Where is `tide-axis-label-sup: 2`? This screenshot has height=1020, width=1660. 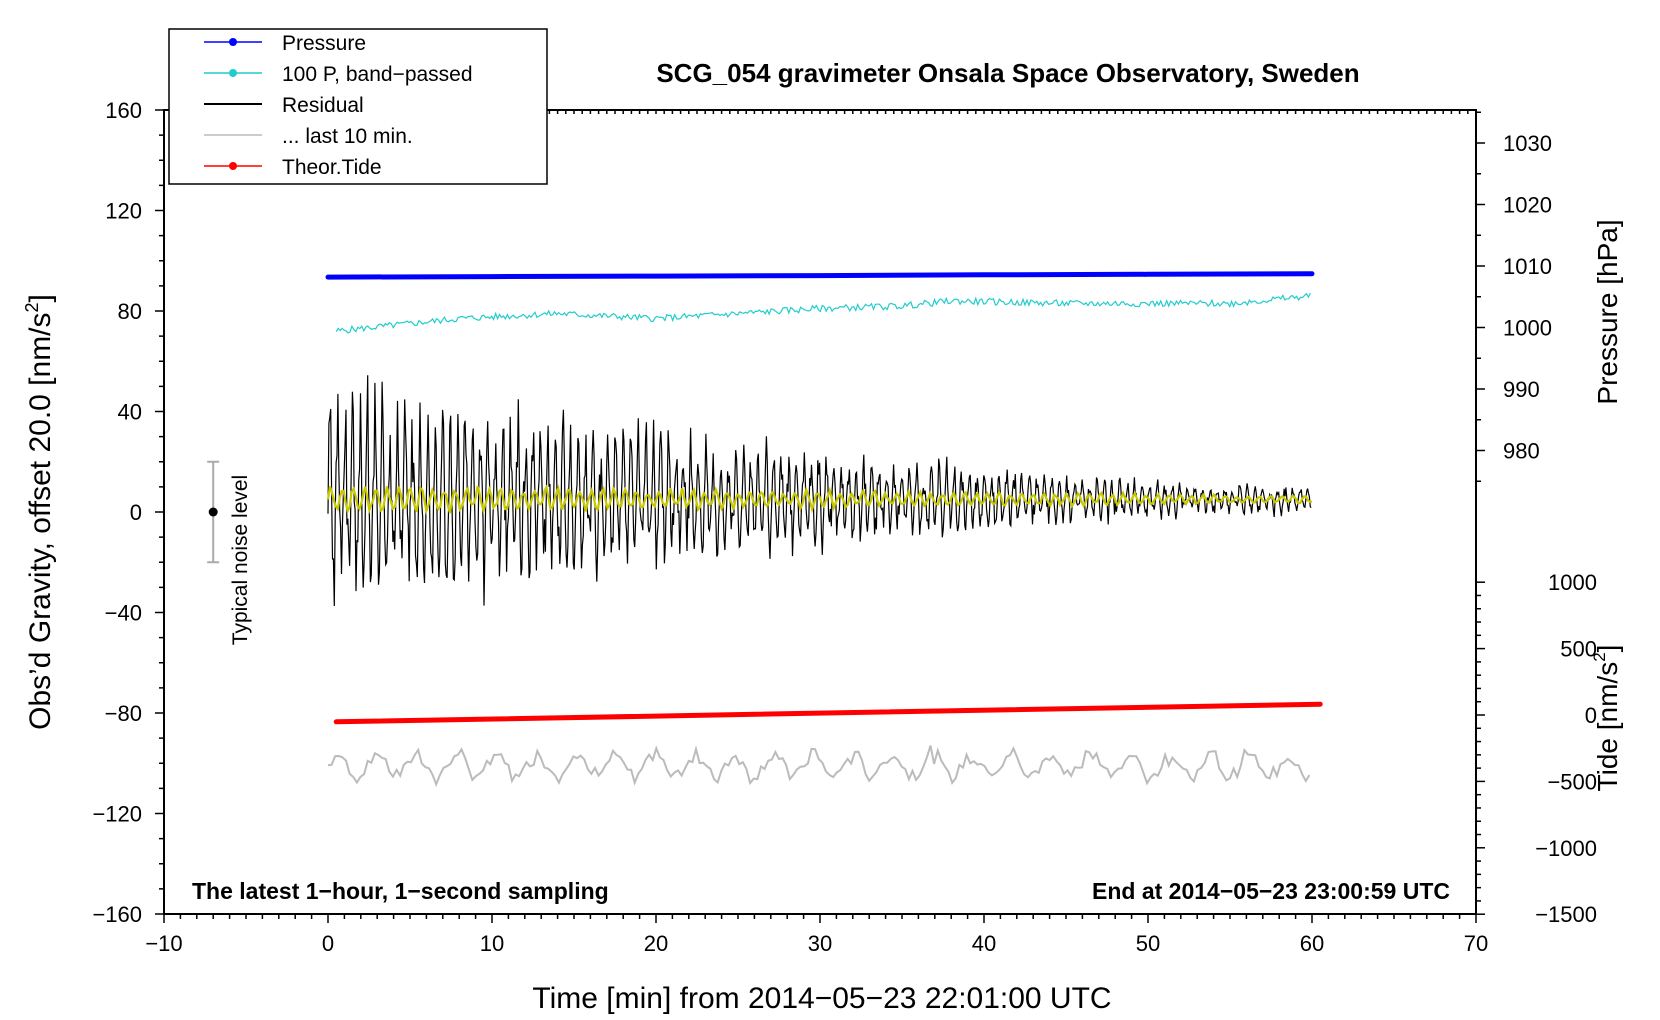
tide-axis-label-sup: 2 is located at coordinates (1599, 656).